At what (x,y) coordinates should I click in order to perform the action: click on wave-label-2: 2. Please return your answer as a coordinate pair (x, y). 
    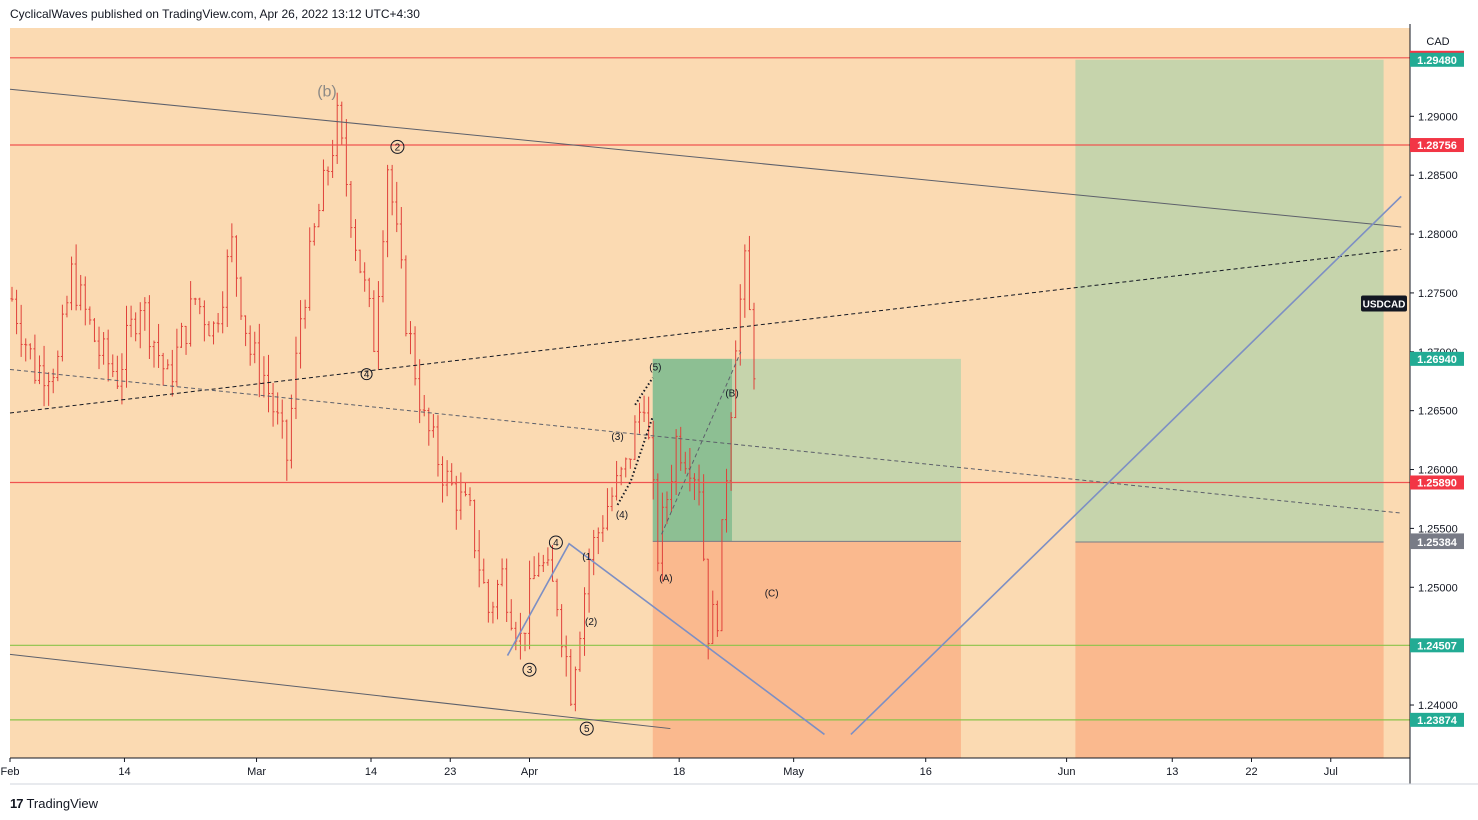
    Looking at the image, I should click on (398, 147).